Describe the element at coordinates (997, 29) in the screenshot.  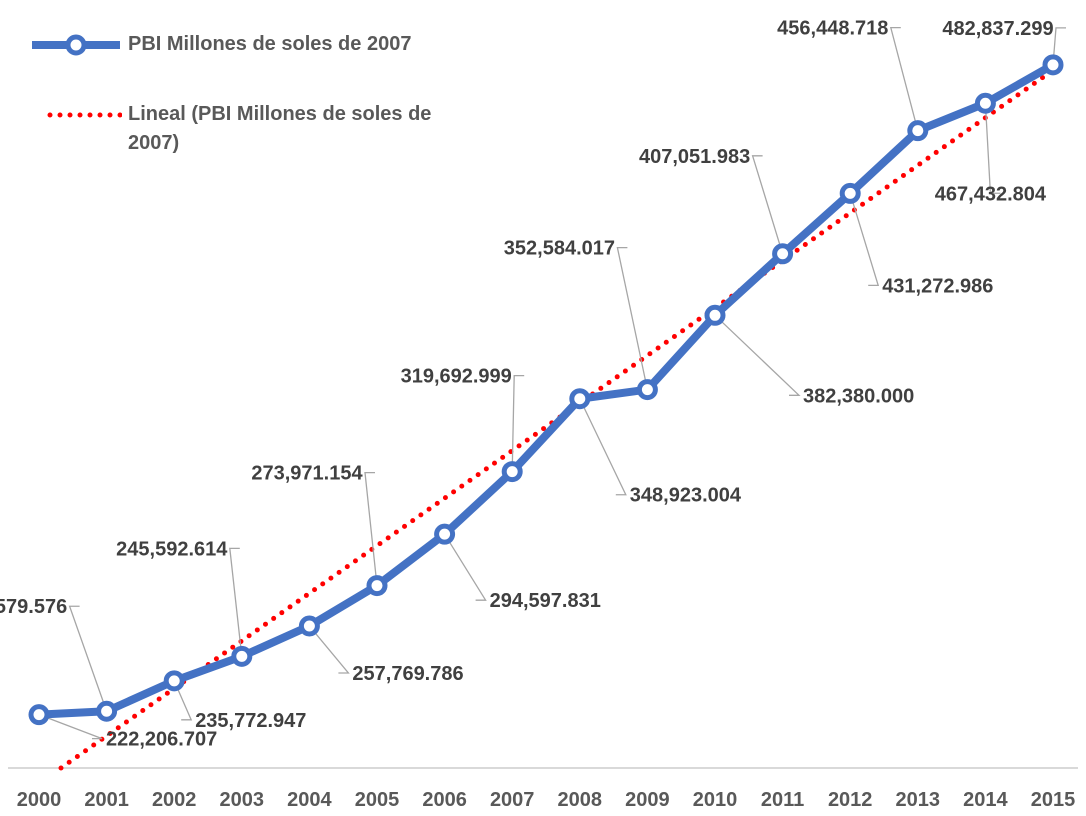
I see `data-label: 482,837.299` at that location.